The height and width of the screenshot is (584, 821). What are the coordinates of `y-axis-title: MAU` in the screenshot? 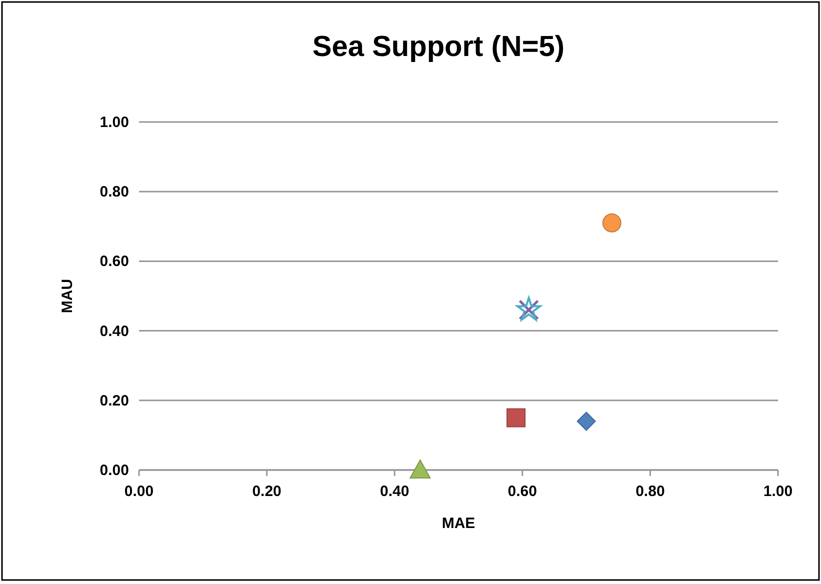 It's located at (67, 296).